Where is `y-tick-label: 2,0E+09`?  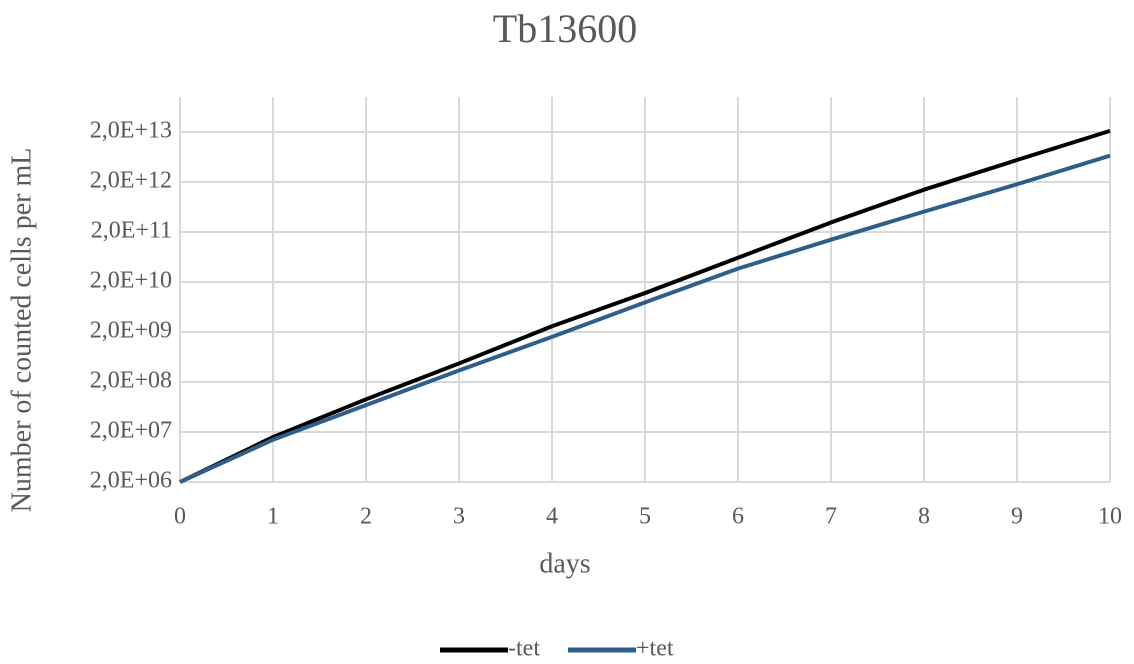
y-tick-label: 2,0E+09 is located at coordinates (131, 330).